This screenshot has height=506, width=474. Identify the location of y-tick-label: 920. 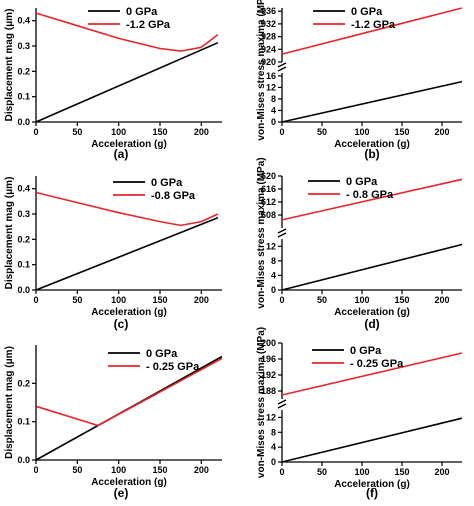
(268, 62).